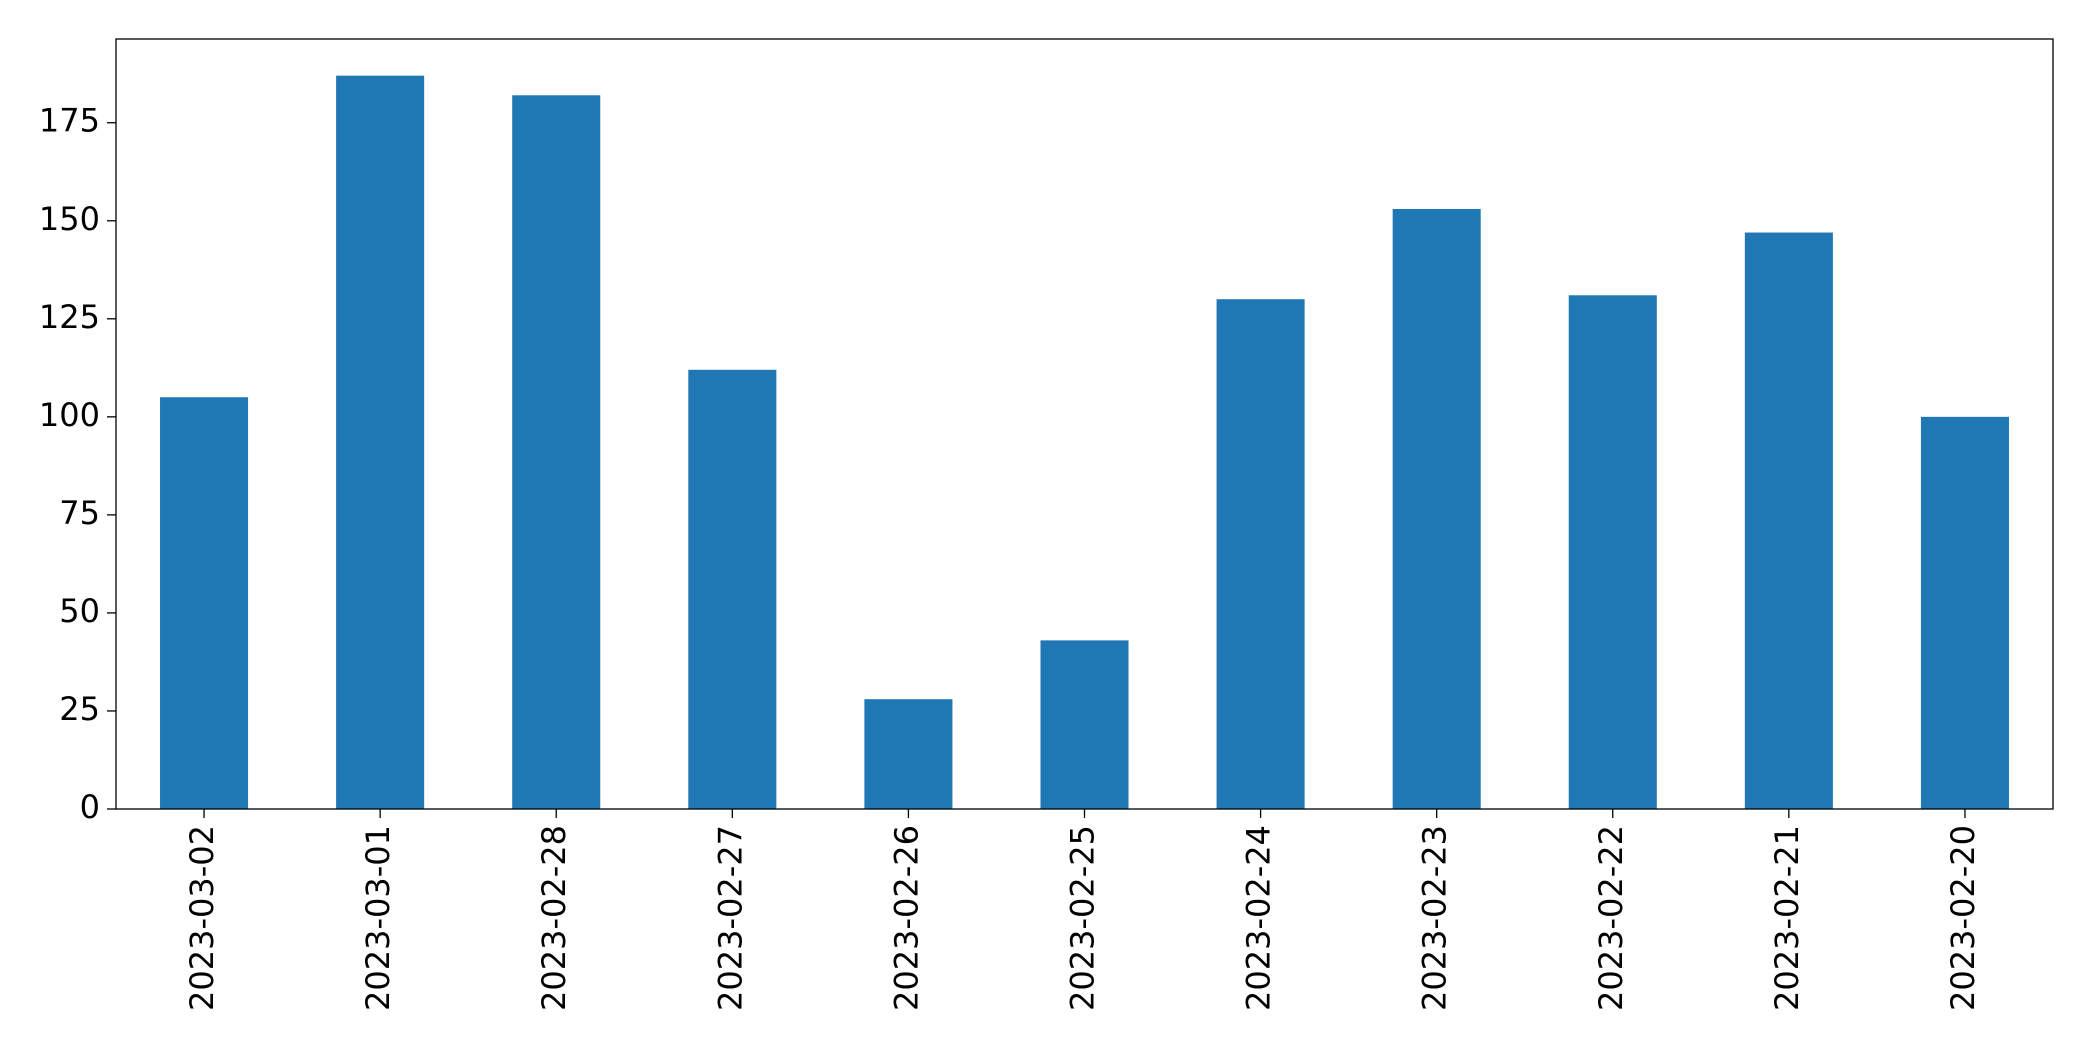 Image resolution: width=2093 pixels, height=1061 pixels. Describe the element at coordinates (69, 121) in the screenshot. I see `y-tick-label: 175` at that location.